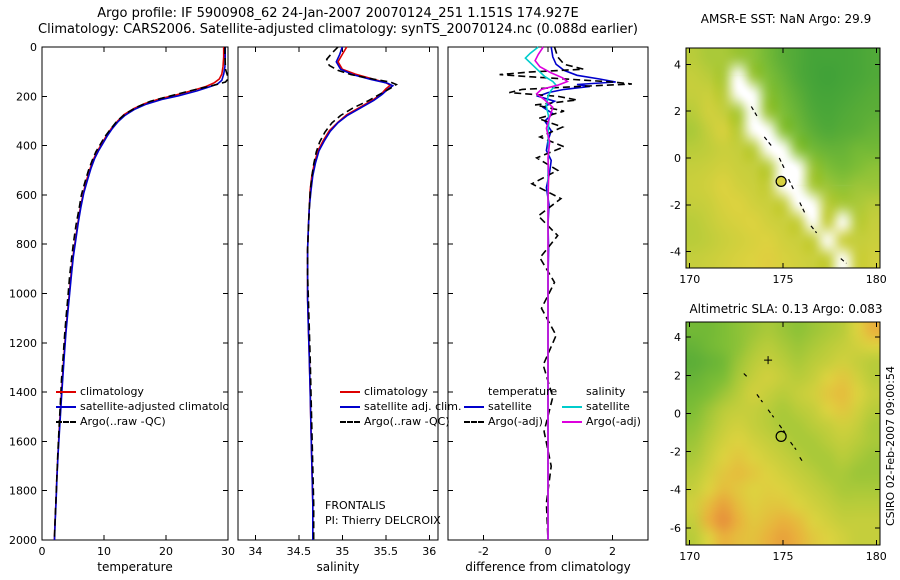  I want to click on svg-text: 800, so click(26, 244).